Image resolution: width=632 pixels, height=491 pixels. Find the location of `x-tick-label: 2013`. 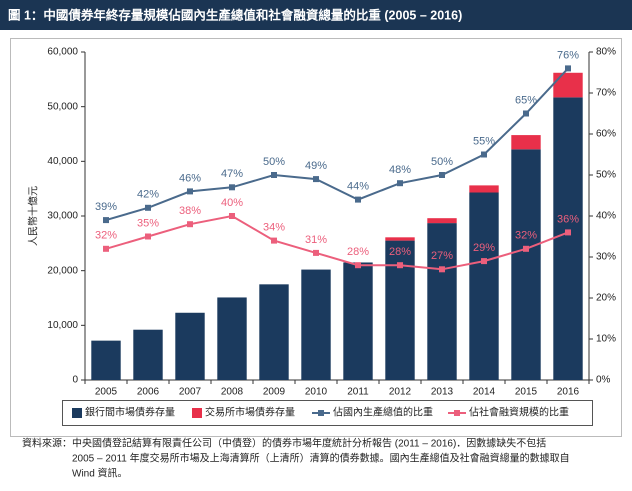

x-tick-label: 2013 is located at coordinates (442, 392).